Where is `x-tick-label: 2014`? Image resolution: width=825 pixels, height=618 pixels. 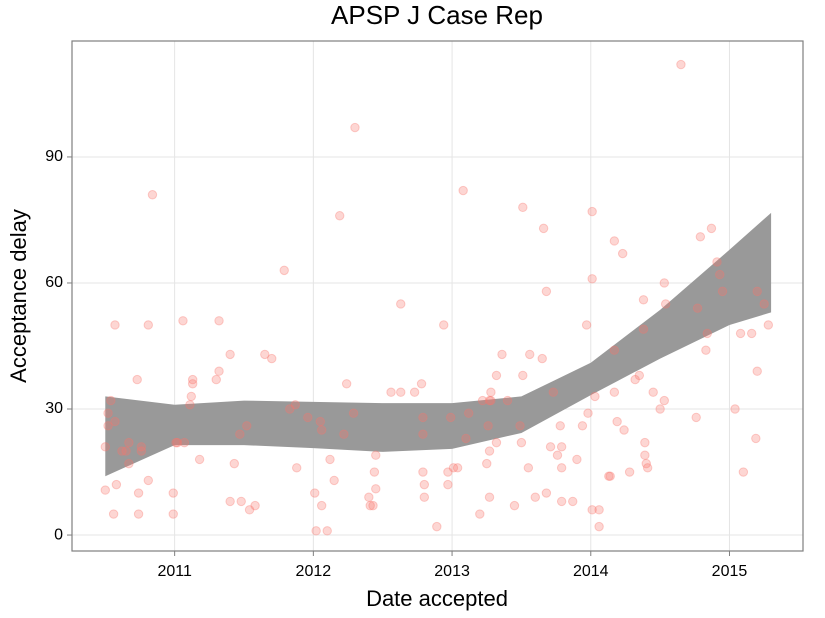
x-tick-label: 2014 is located at coordinates (591, 571).